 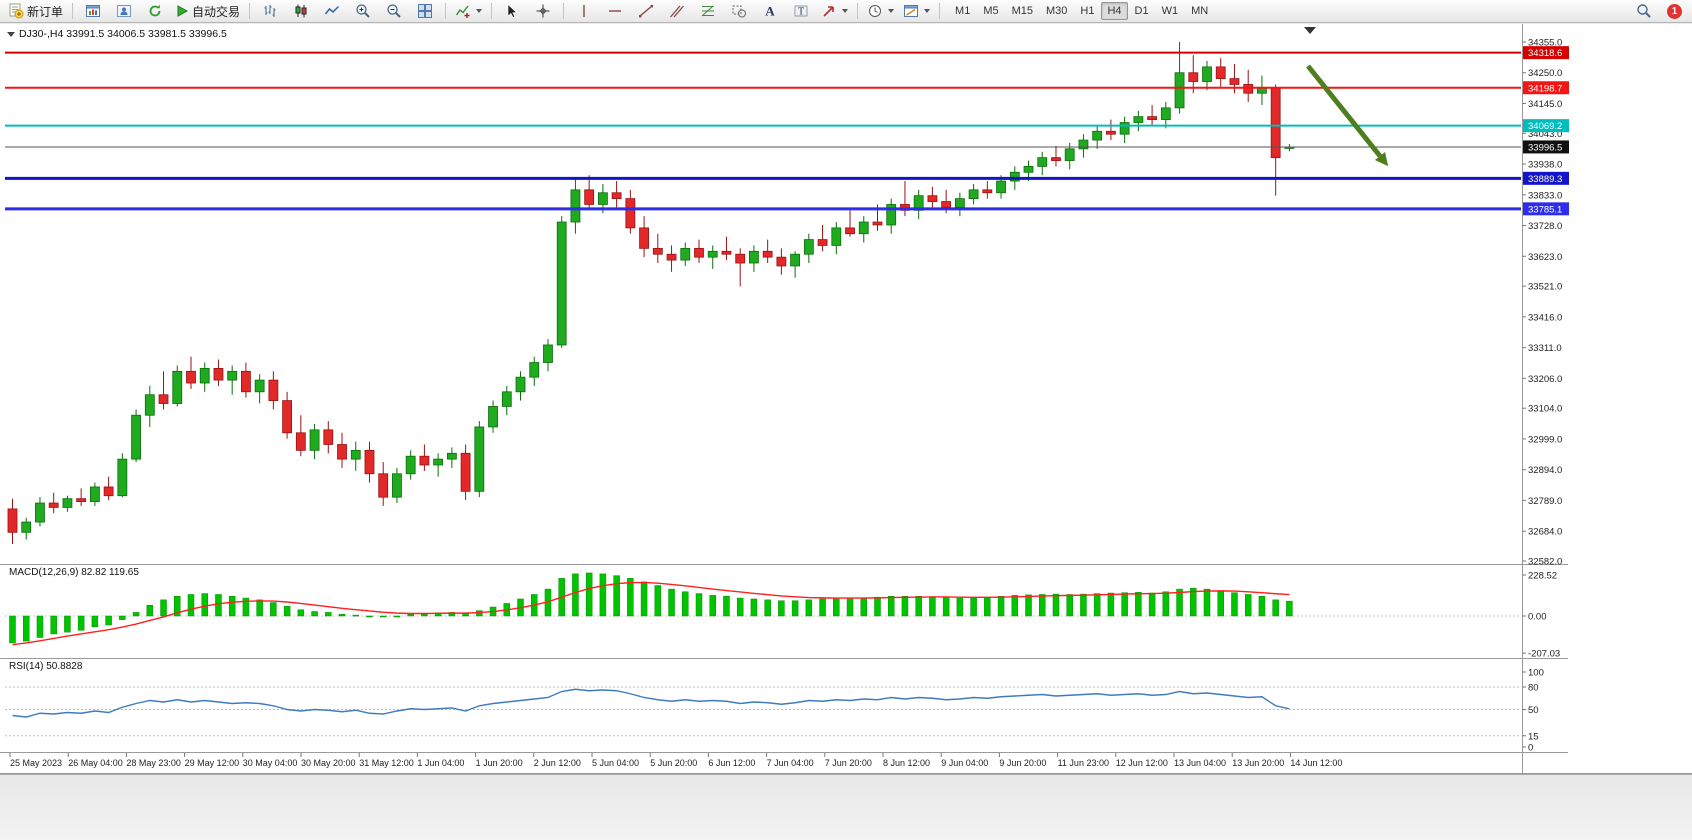 What do you see at coordinates (1114, 11) in the screenshot?
I see `timeframe-h4: H4` at bounding box center [1114, 11].